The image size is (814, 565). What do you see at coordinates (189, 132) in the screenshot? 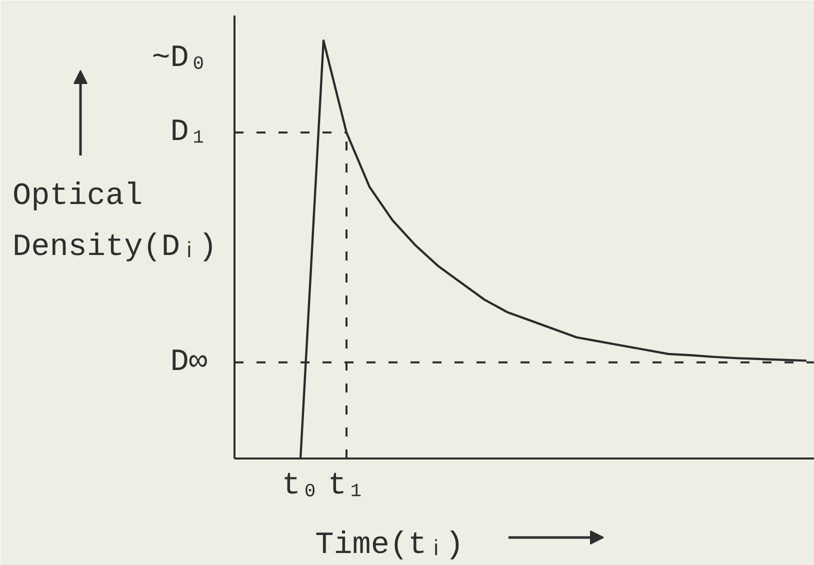
I see `ref-line-label: D₁` at bounding box center [189, 132].